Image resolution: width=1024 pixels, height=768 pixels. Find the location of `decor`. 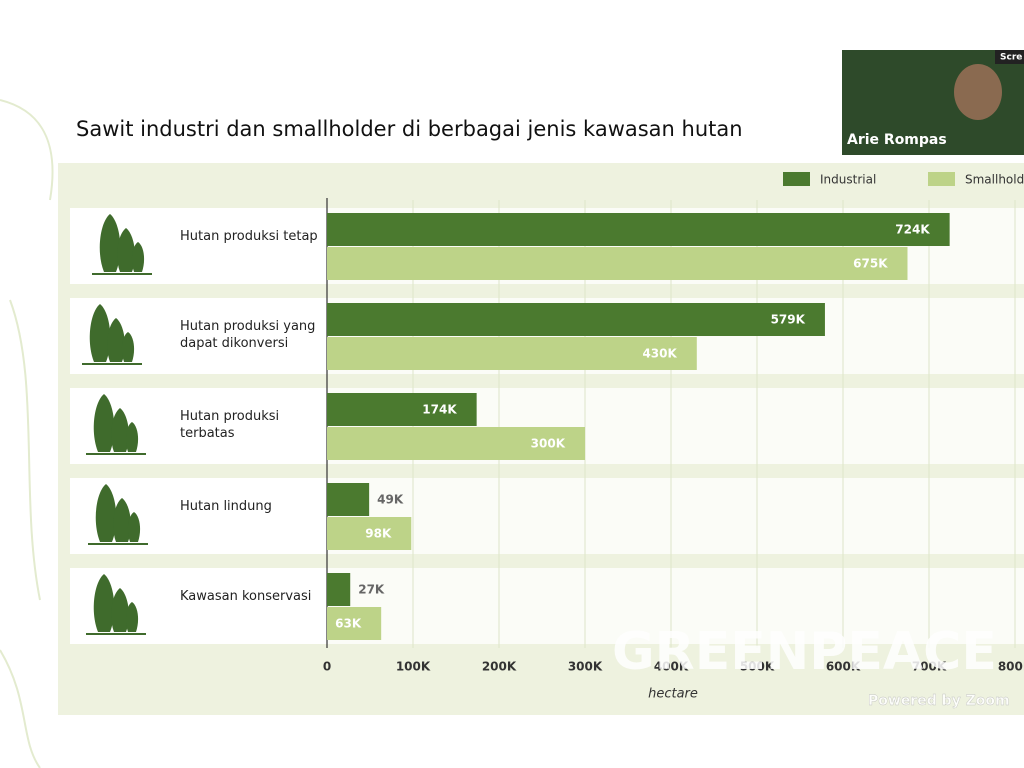

decor is located at coordinates (27, 433).